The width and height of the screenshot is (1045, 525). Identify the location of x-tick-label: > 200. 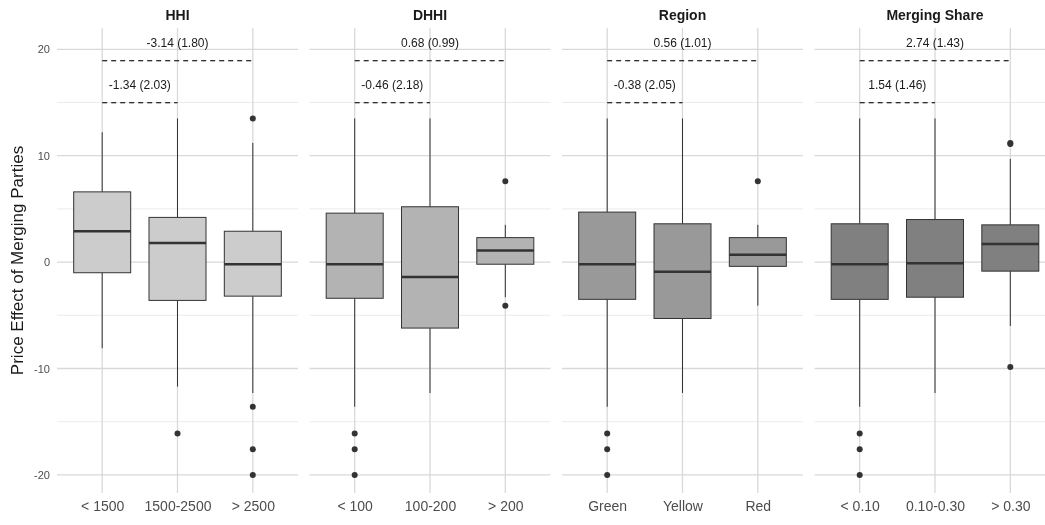
(506, 505).